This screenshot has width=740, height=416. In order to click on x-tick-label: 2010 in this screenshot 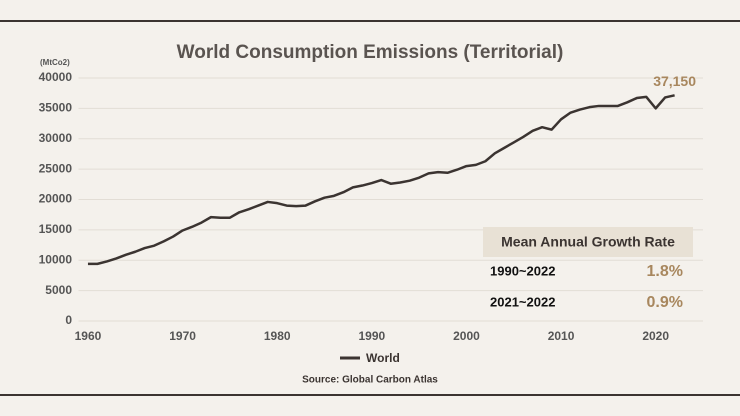, I will do `click(561, 336)`.